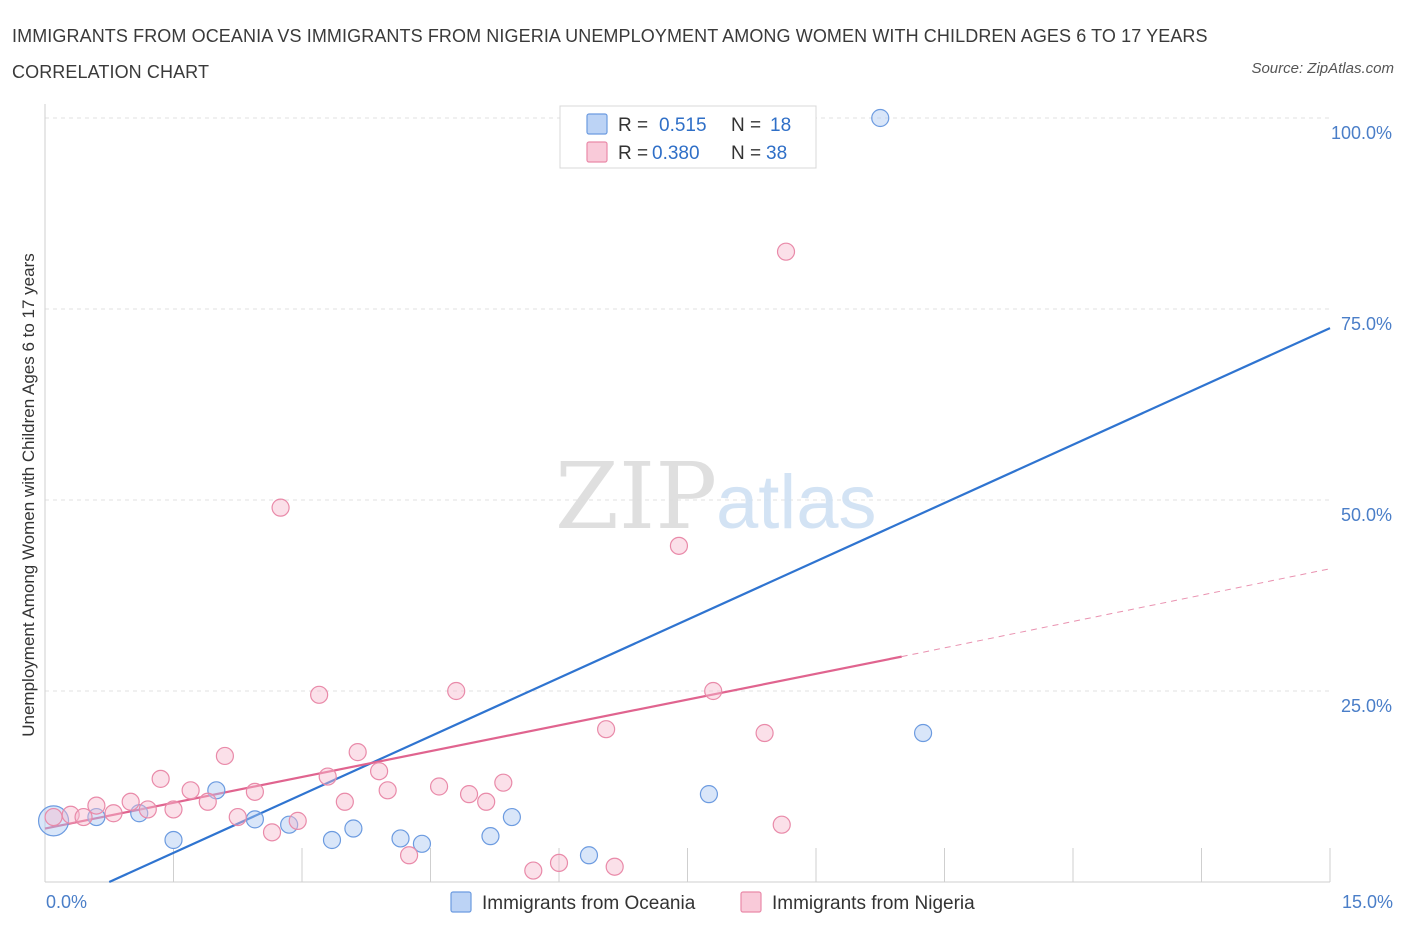  What do you see at coordinates (1366, 324) in the screenshot?
I see `y-tick-label-75: 75.0%` at bounding box center [1366, 324].